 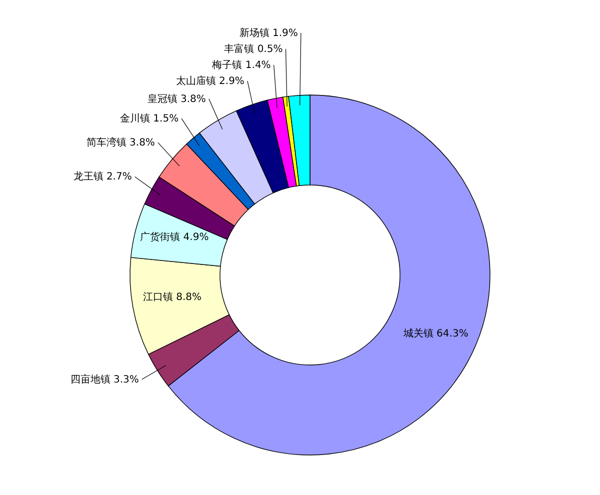 I want to click on slice-label: 四亩地镇 3.3%, so click(x=104, y=379).